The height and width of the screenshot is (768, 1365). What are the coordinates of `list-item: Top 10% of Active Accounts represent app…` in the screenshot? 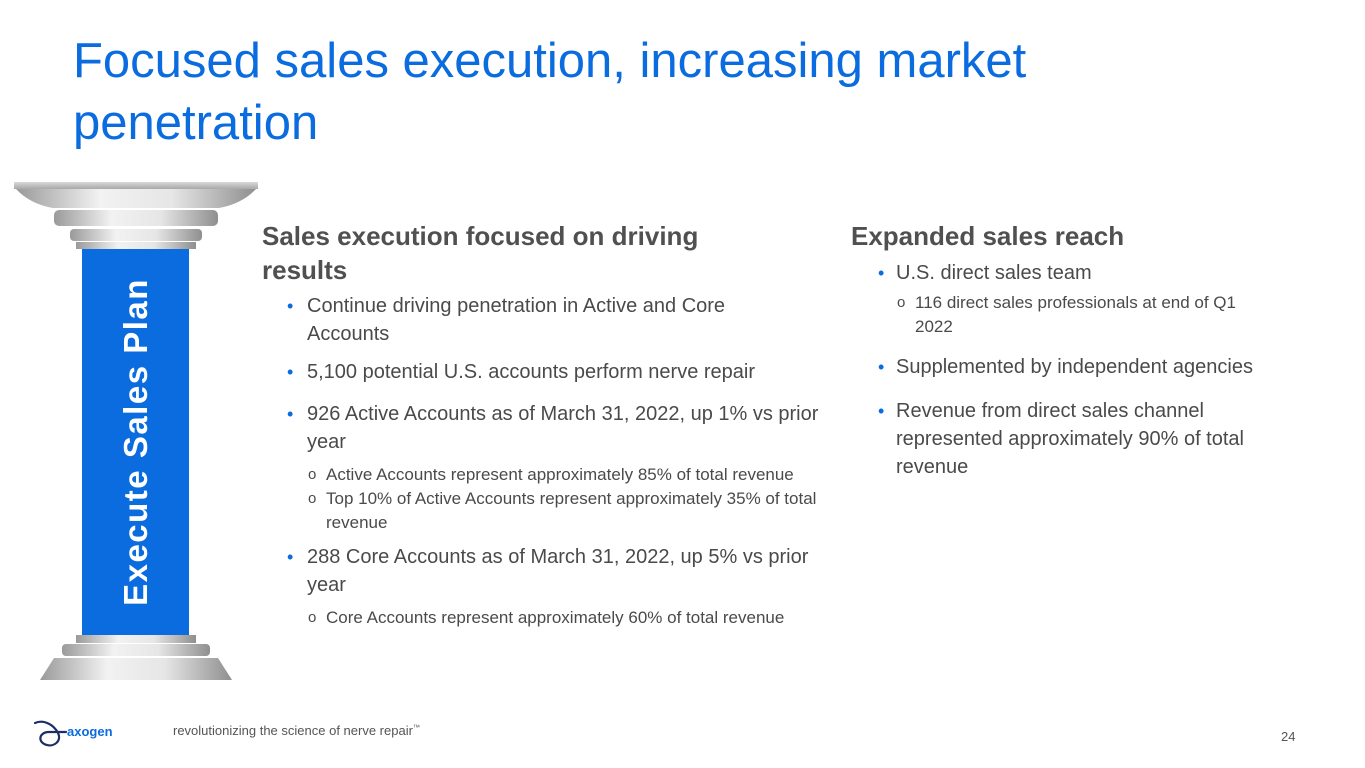 It's located at (549, 511).